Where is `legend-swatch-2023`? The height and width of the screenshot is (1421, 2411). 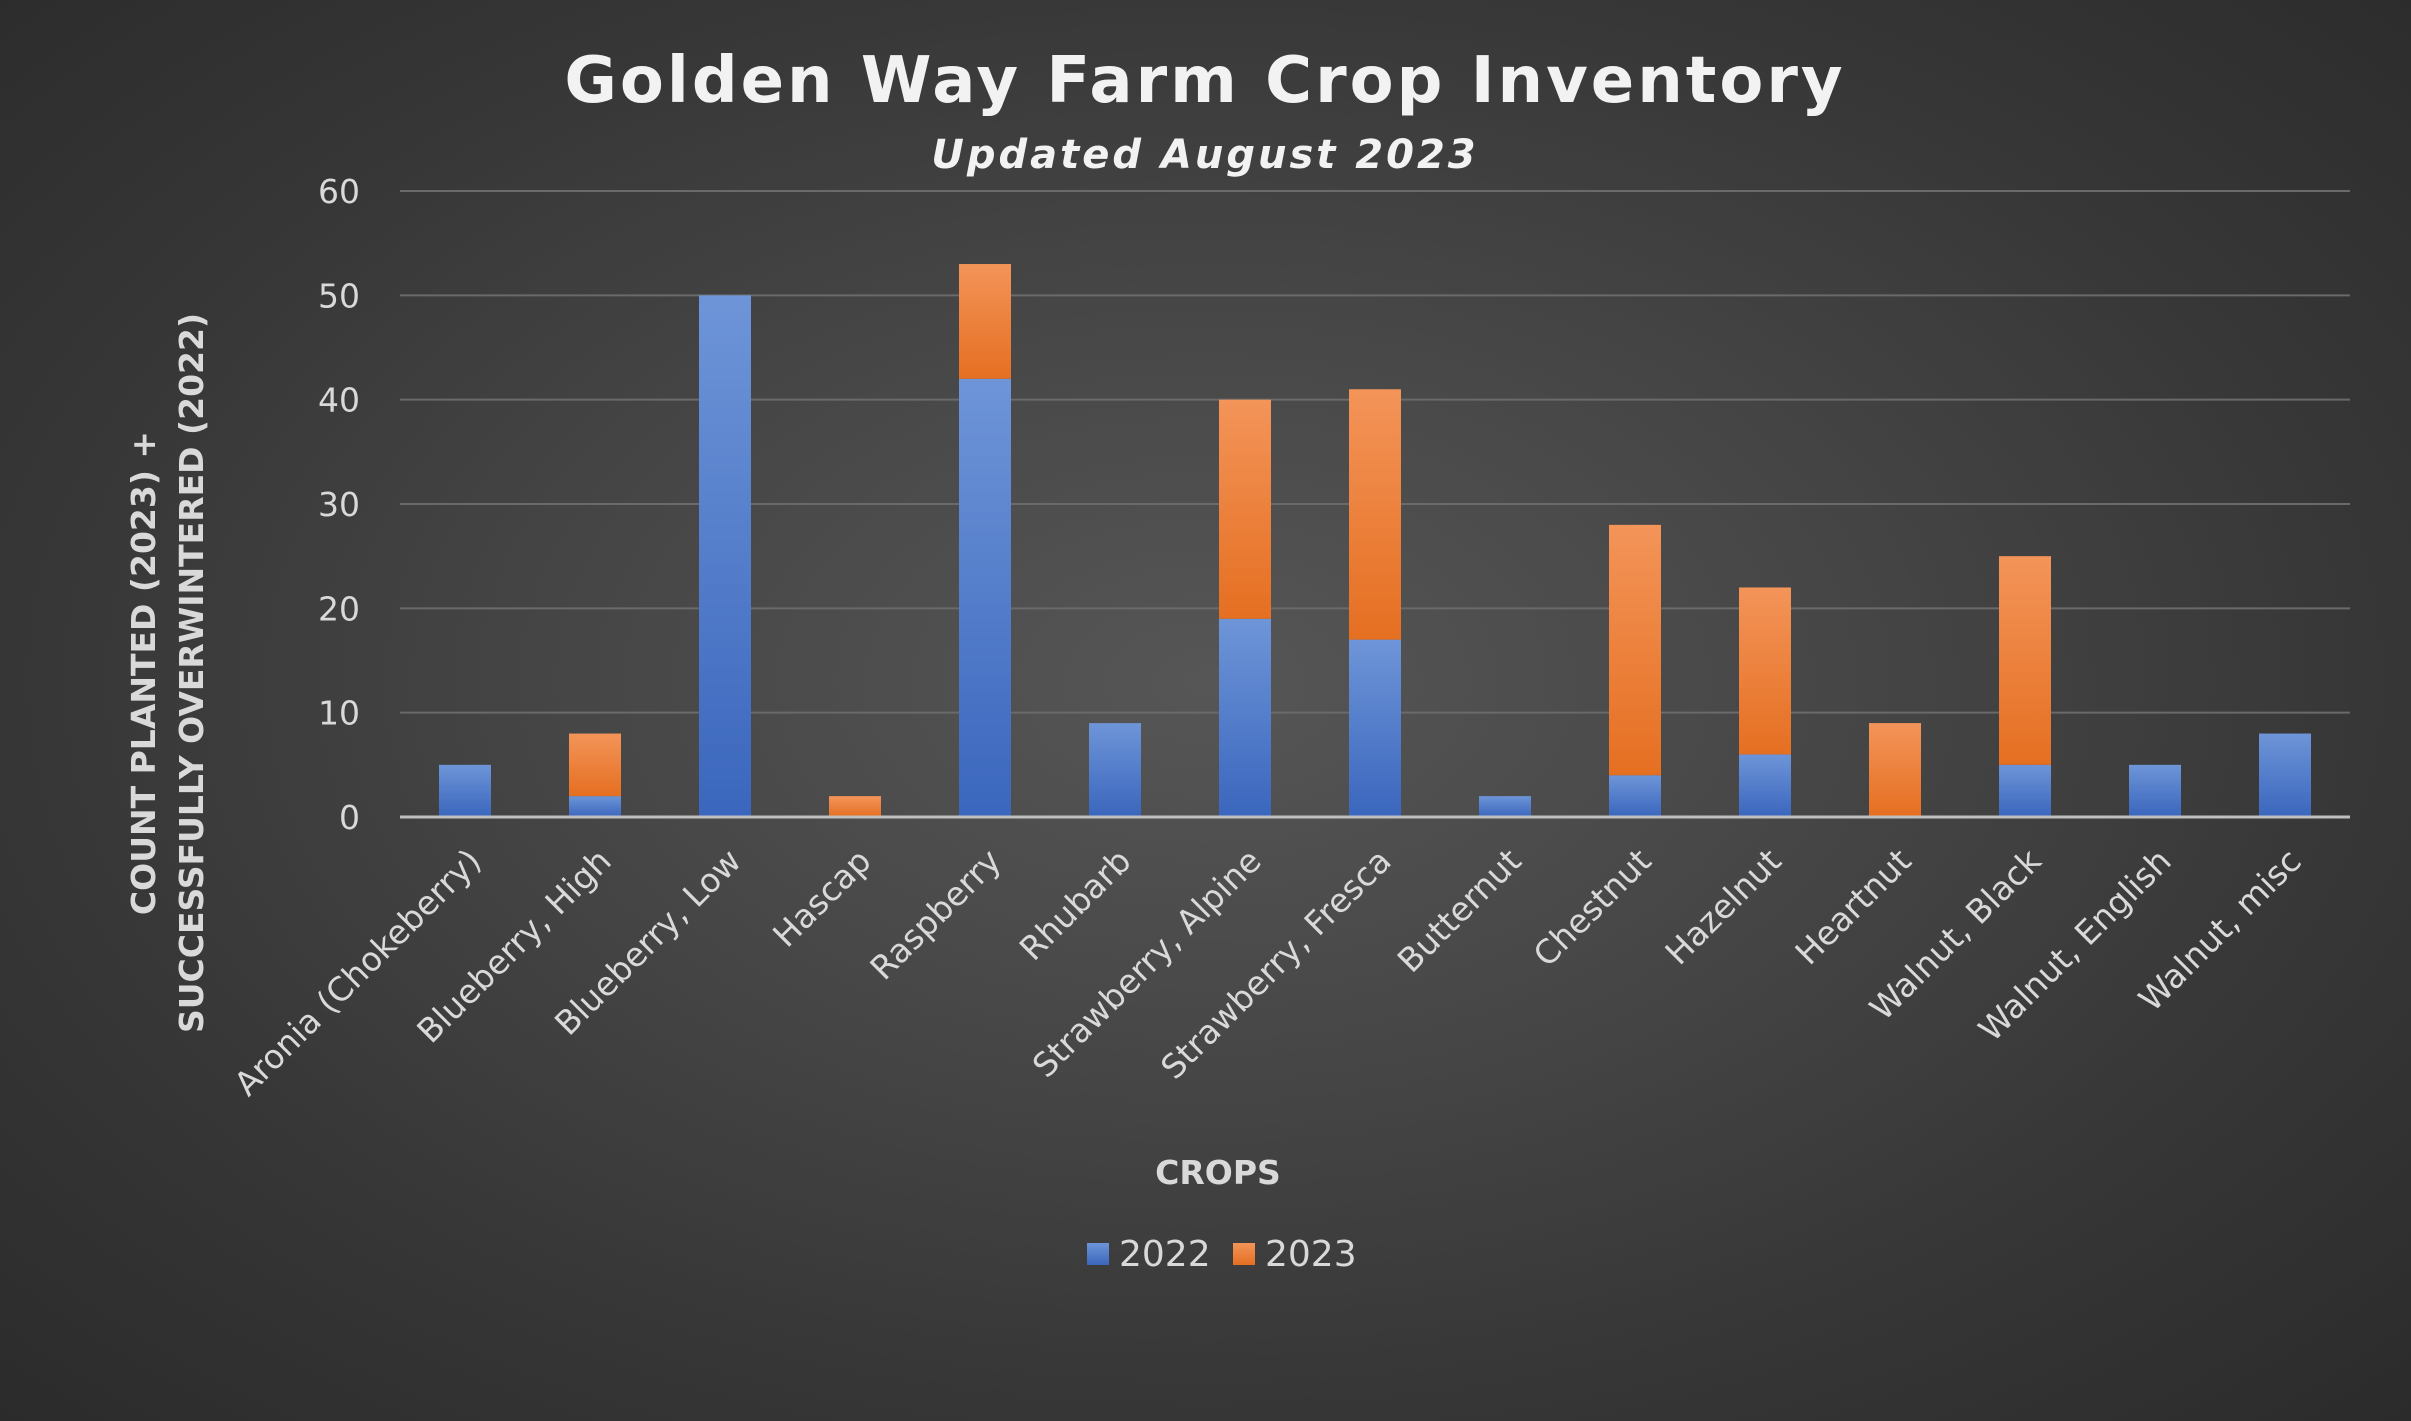
legend-swatch-2023 is located at coordinates (1244, 1254).